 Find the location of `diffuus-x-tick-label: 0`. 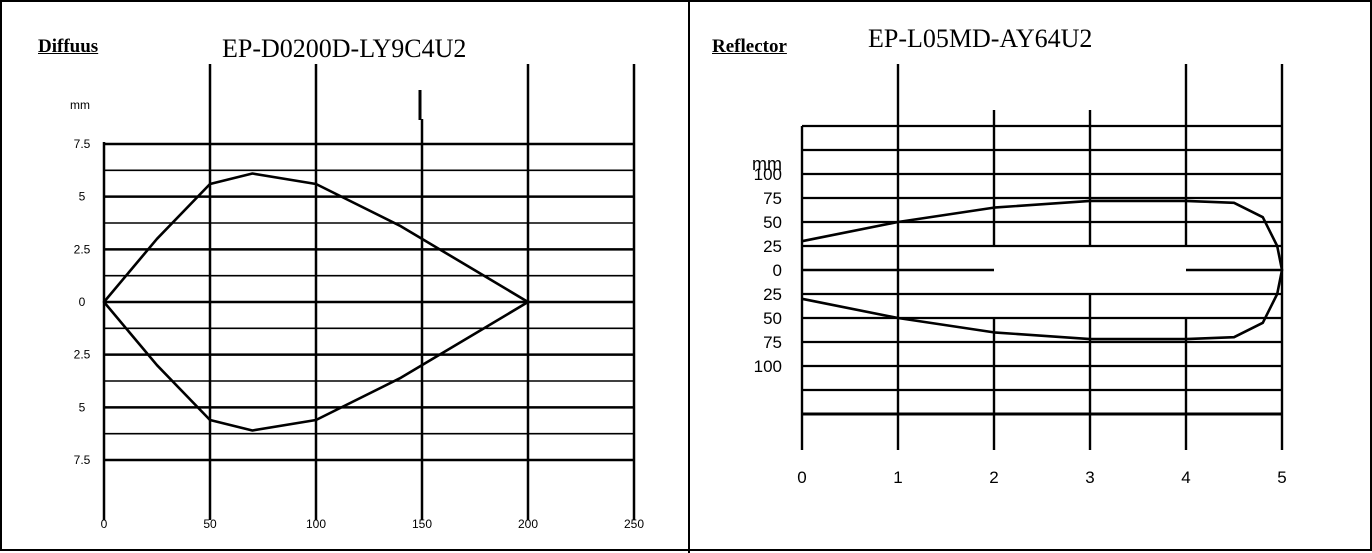

diffuus-x-tick-label: 0 is located at coordinates (104, 524).